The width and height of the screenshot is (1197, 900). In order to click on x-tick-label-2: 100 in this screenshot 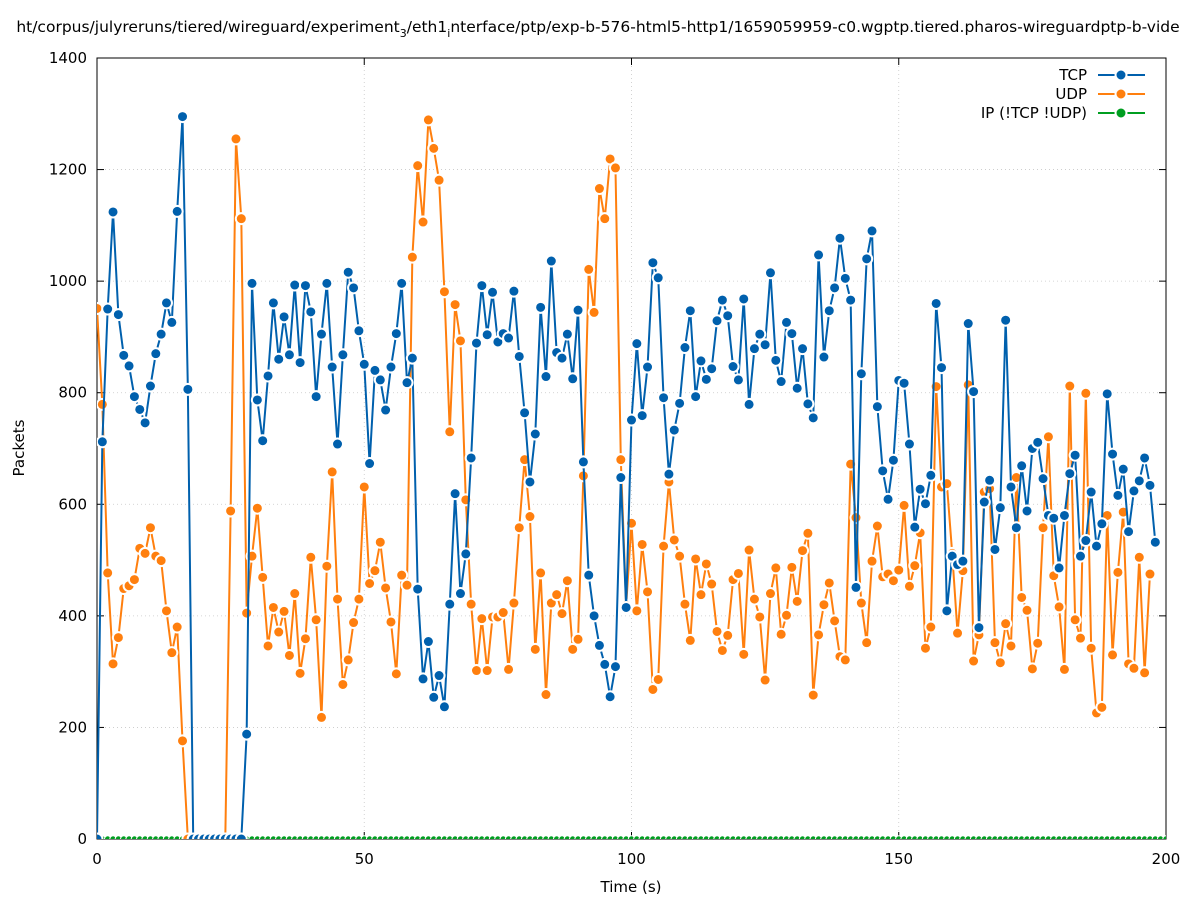, I will do `click(631, 859)`.